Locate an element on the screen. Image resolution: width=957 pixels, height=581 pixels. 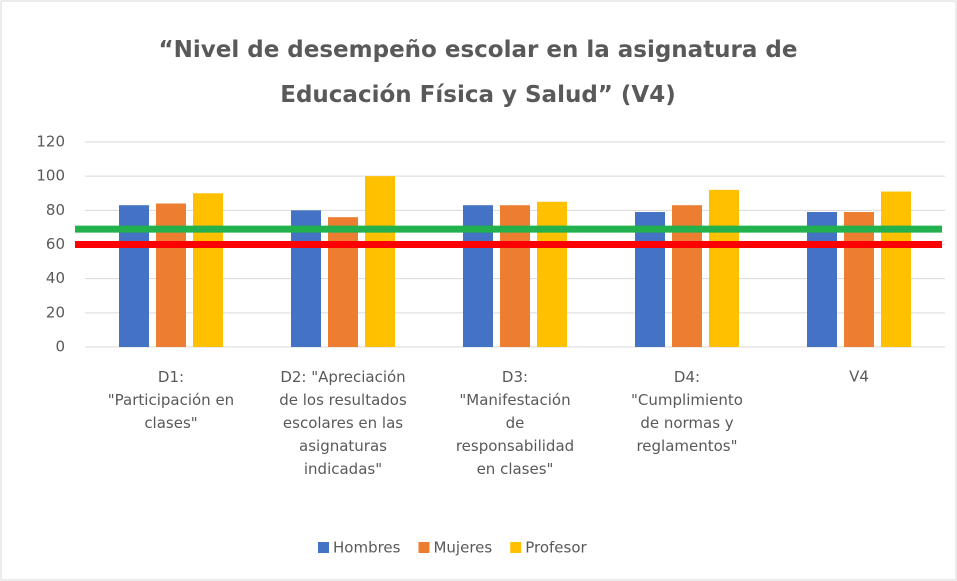
y-tick-label: 0 is located at coordinates (60, 347).